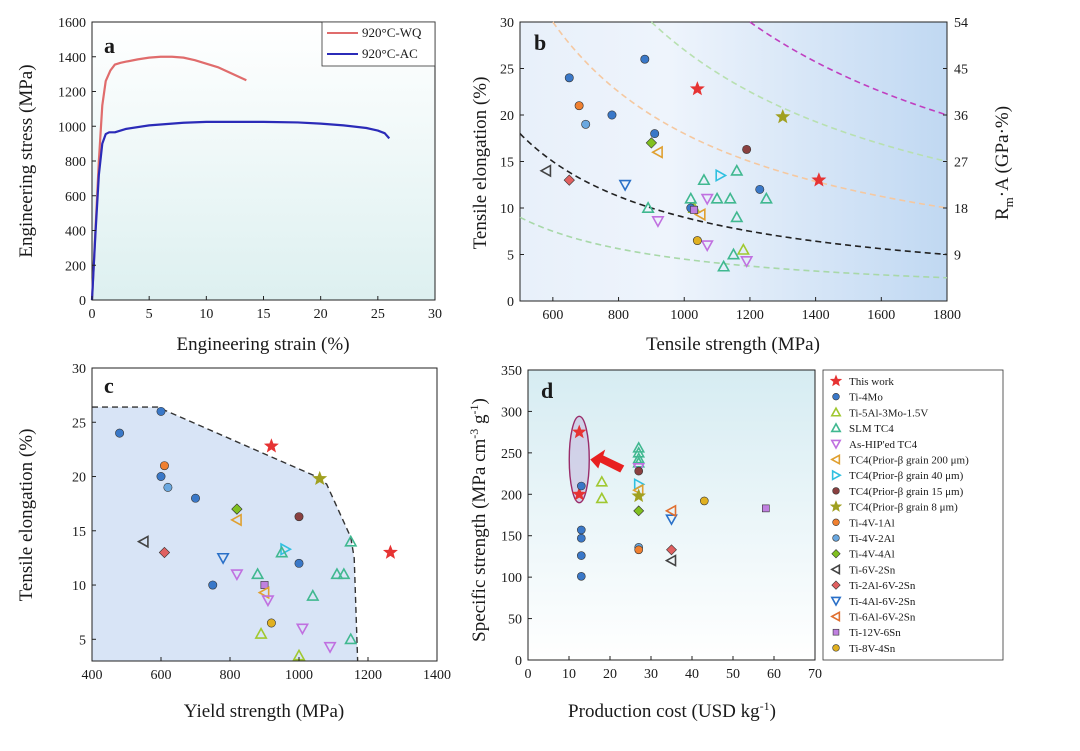 This screenshot has height=751, width=1080. What do you see at coordinates (836, 380) in the screenshot?
I see `legend-marker-this-work` at bounding box center [836, 380].